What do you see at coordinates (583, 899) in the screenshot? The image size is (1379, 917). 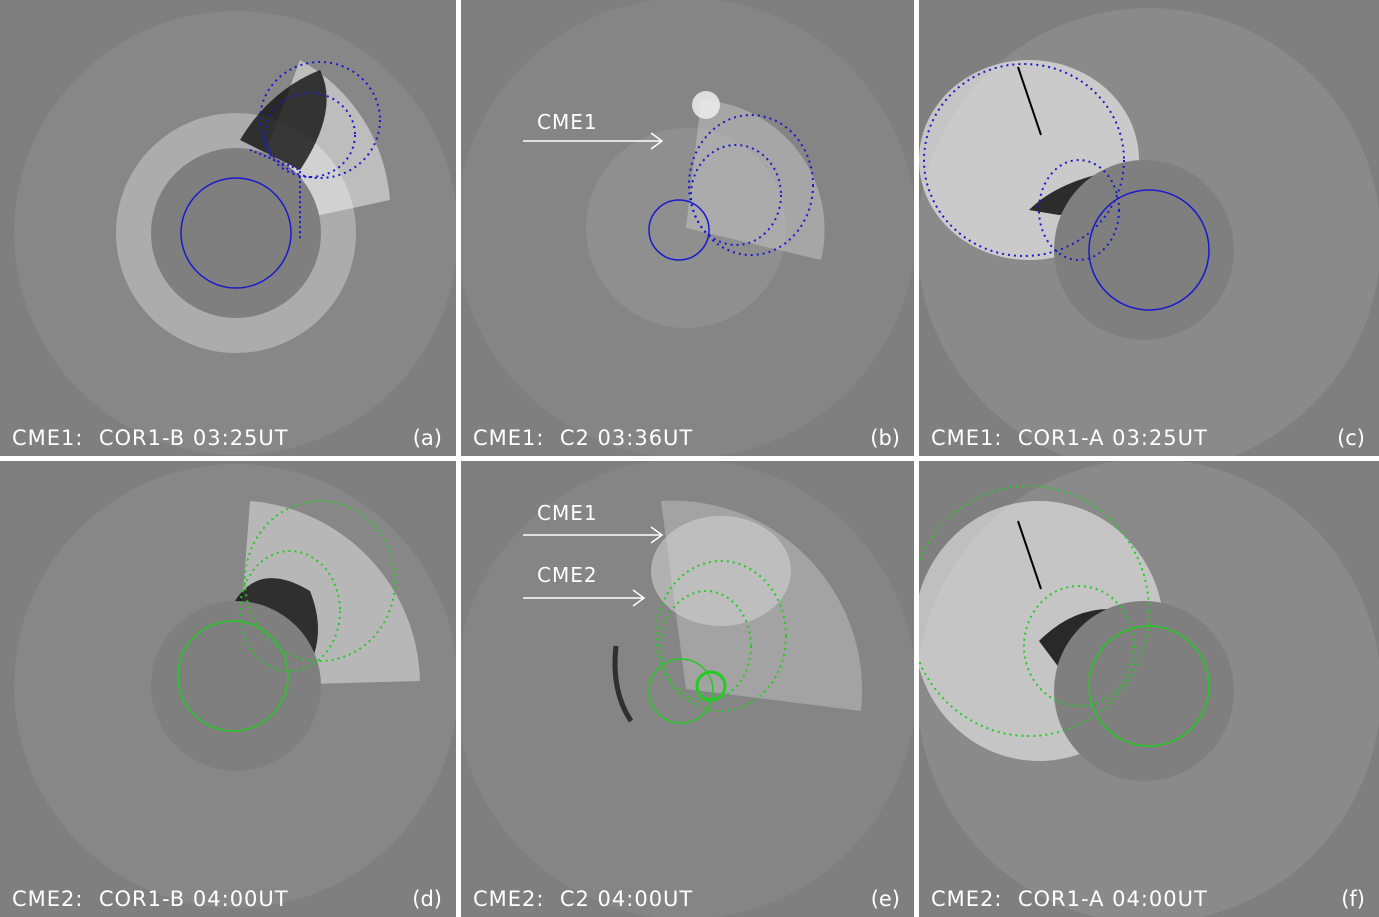 I see `panel-caption: CME2: C2 04:00UT` at bounding box center [583, 899].